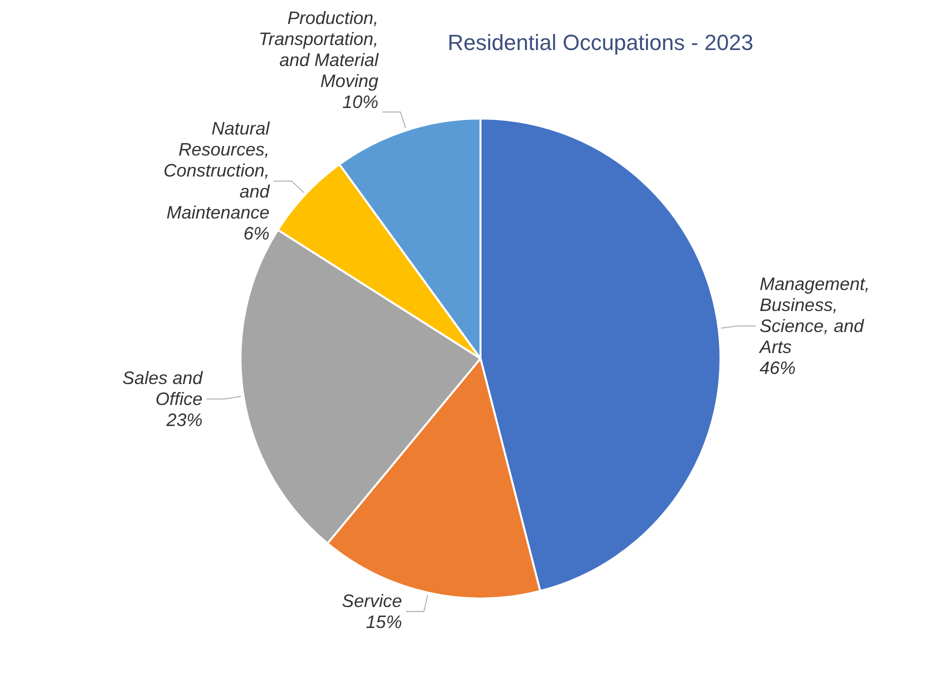 The width and height of the screenshot is (945, 698). I want to click on slice-label: Management, Business, Science, and Arts, so click(814, 316).